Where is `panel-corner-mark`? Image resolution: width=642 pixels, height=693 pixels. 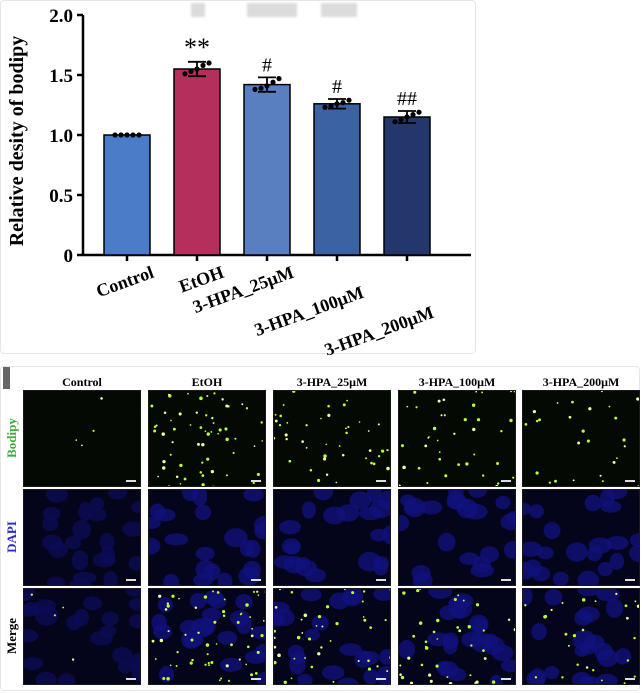 panel-corner-mark is located at coordinates (6, 378).